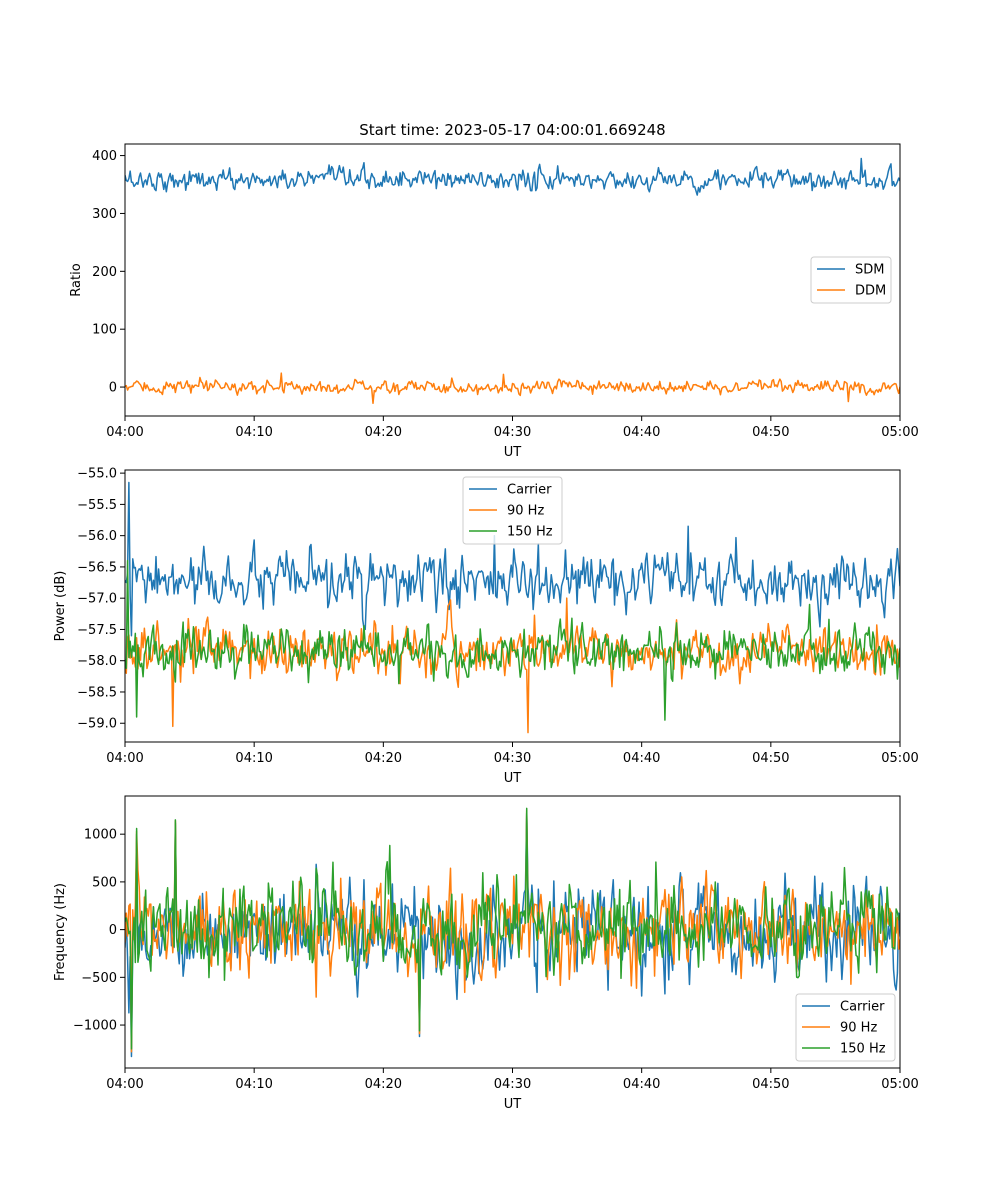  Describe the element at coordinates (104, 330) in the screenshot. I see `y-tick-label: 100` at that location.